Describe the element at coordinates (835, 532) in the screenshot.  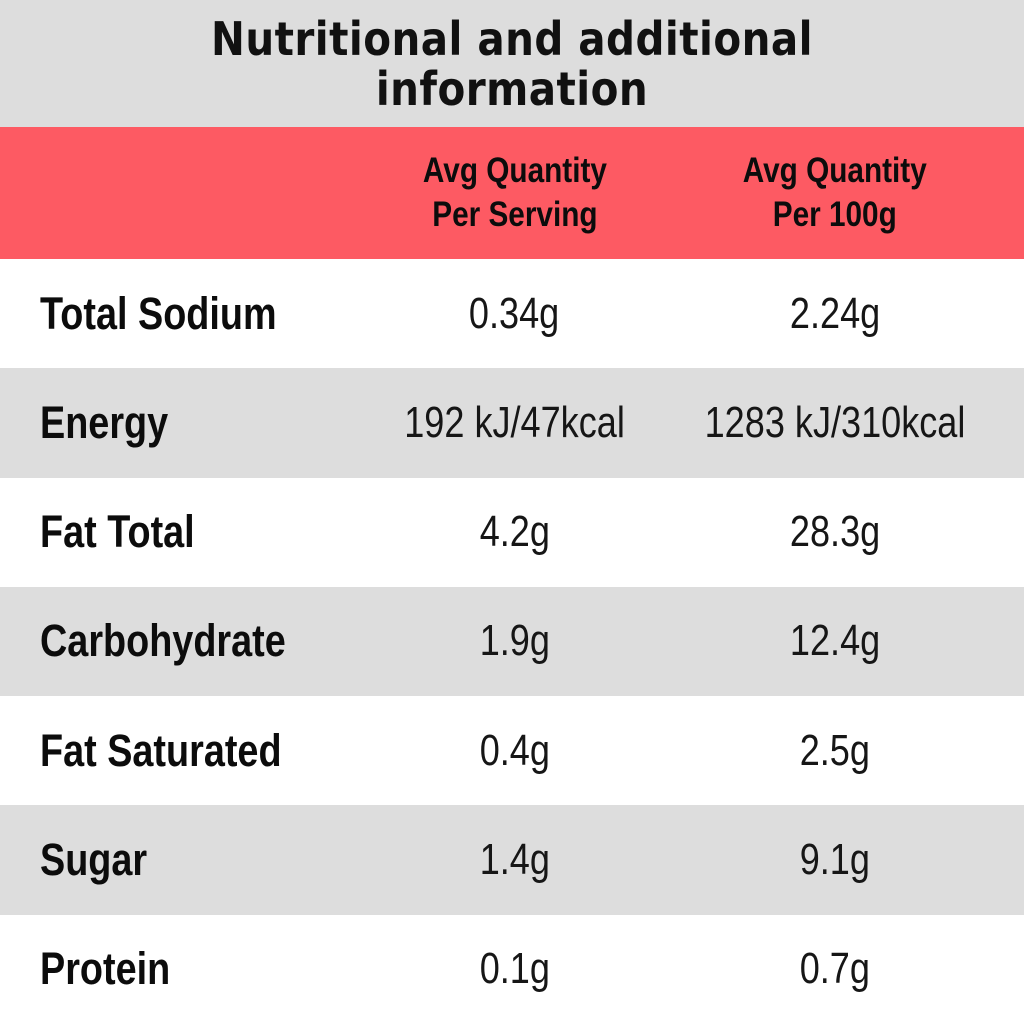
I see `per-100g-value: 28.3g` at that location.